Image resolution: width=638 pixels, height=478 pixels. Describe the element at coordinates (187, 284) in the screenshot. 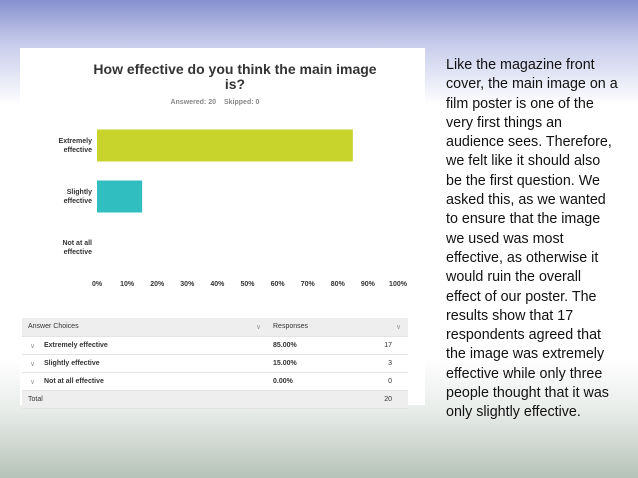

I see `x-tick-label: 30%` at that location.